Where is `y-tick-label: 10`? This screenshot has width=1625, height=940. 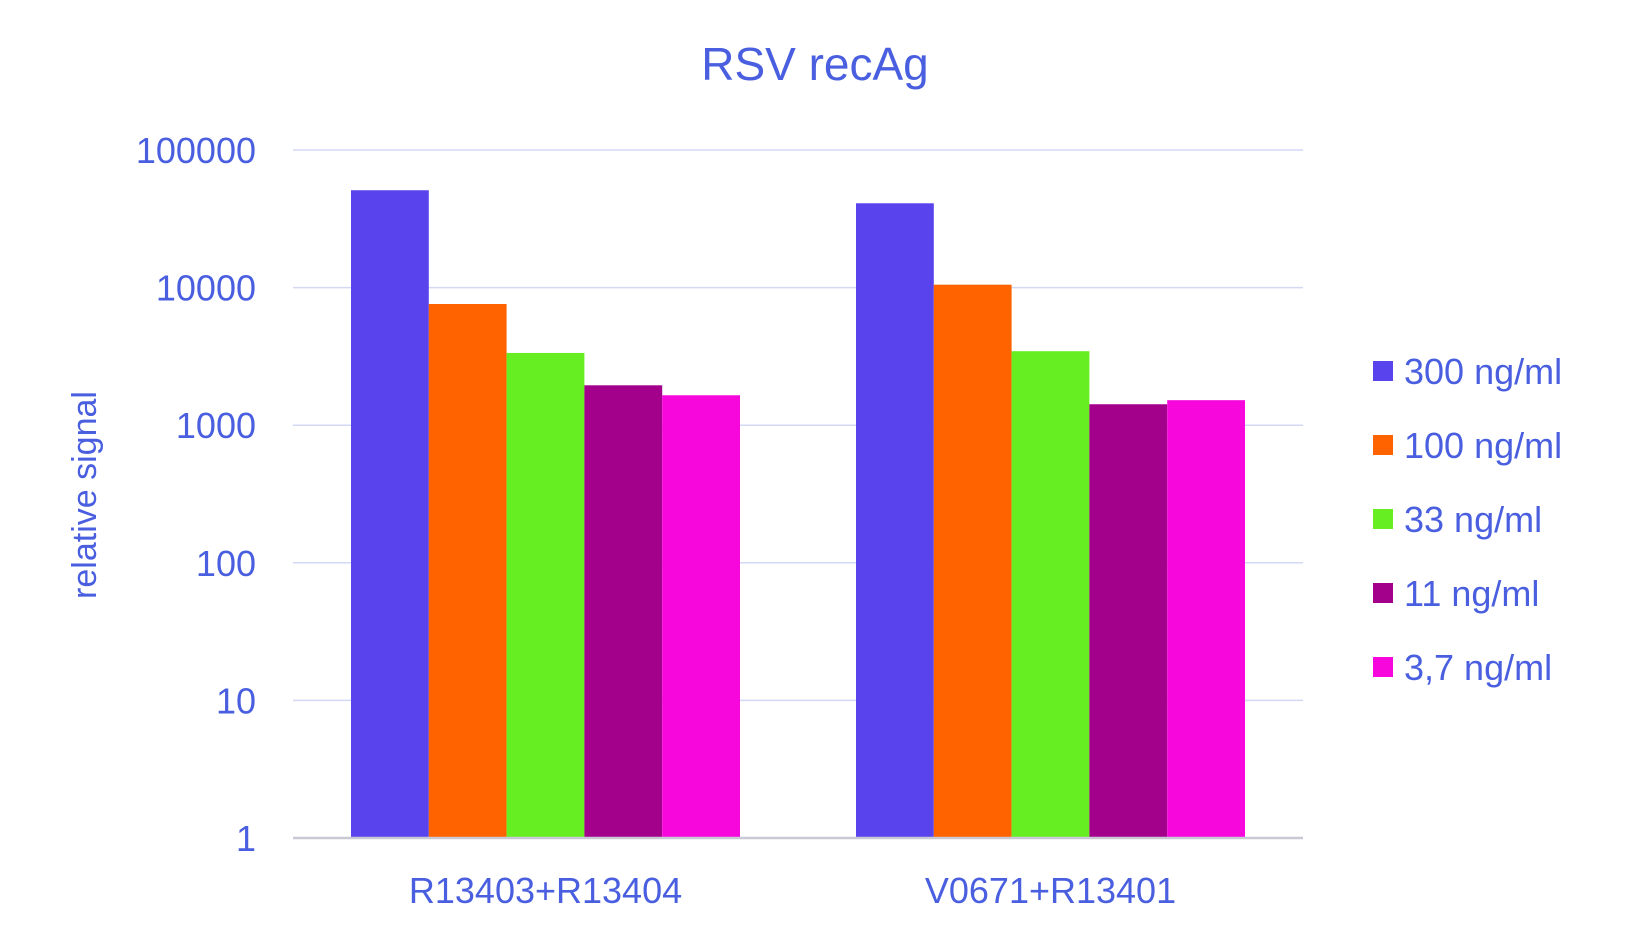
y-tick-label: 10 is located at coordinates (236, 700).